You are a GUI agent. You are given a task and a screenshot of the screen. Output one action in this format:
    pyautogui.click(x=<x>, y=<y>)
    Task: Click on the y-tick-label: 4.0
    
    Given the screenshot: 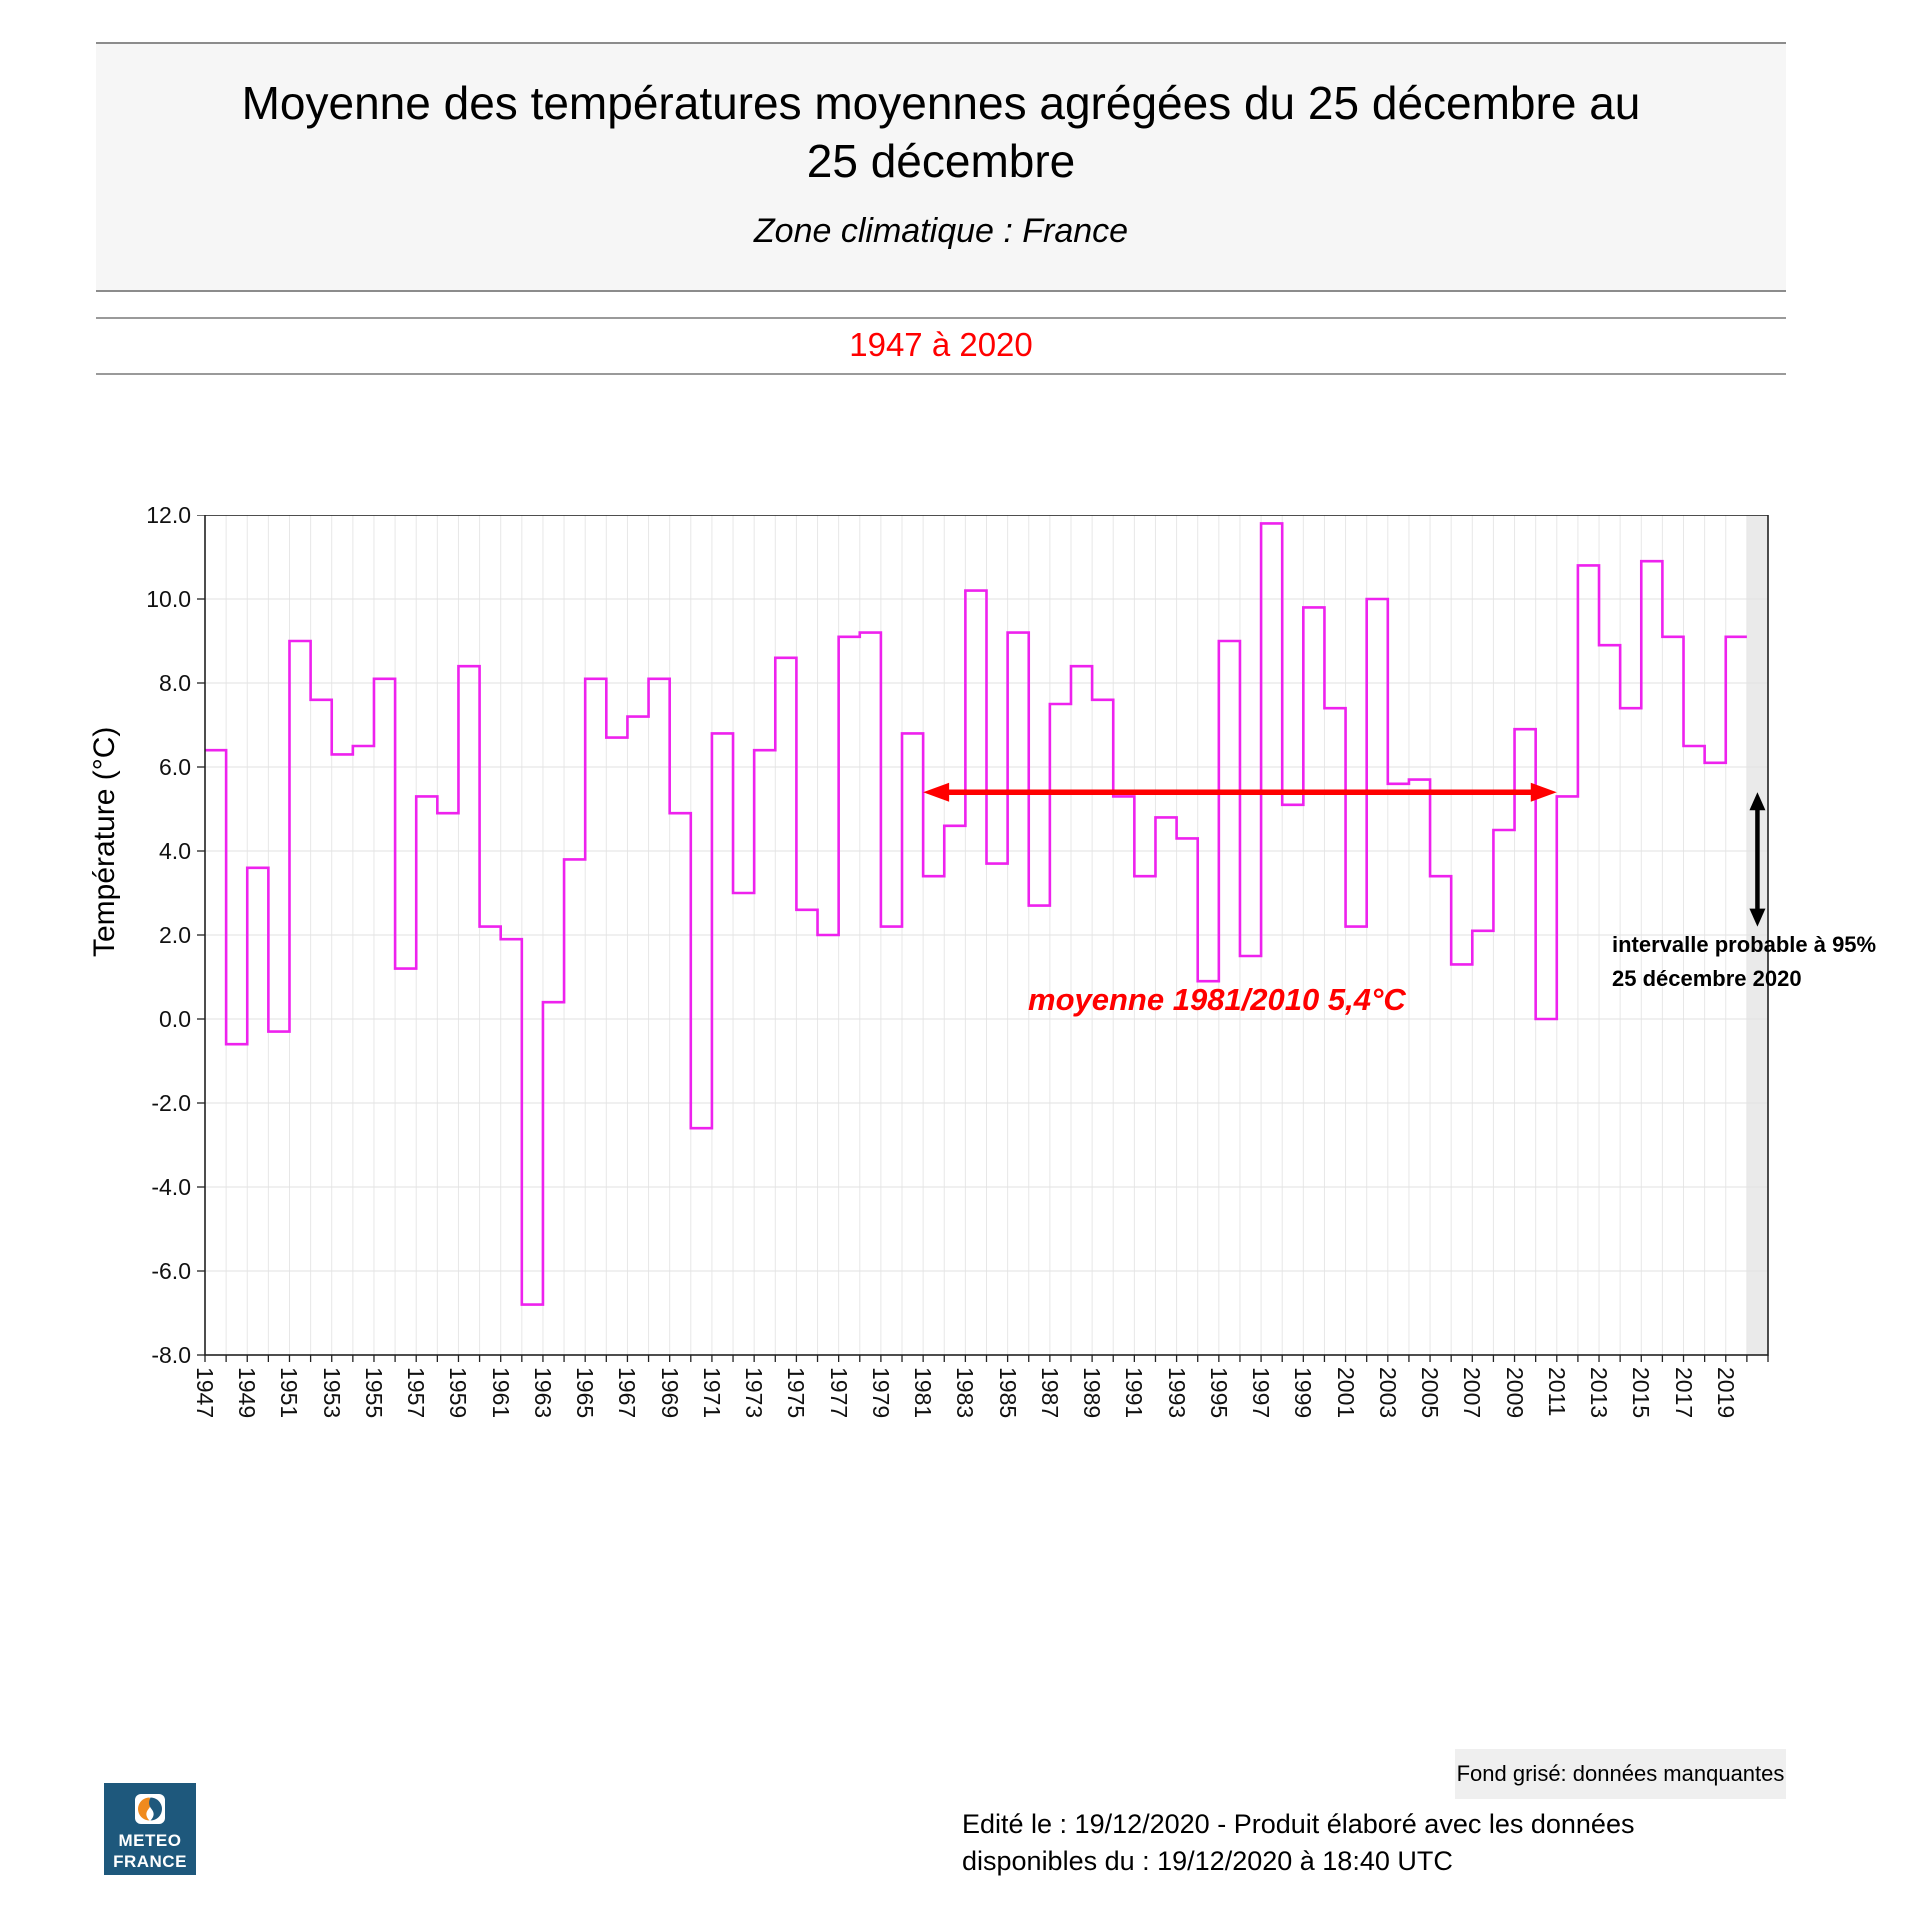 What is the action you would take?
    pyautogui.click(x=175, y=851)
    